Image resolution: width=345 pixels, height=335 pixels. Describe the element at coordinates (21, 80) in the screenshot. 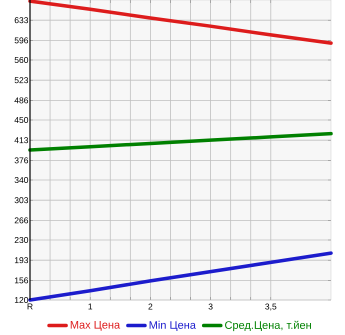

I see `y-tick-label: 523` at that location.